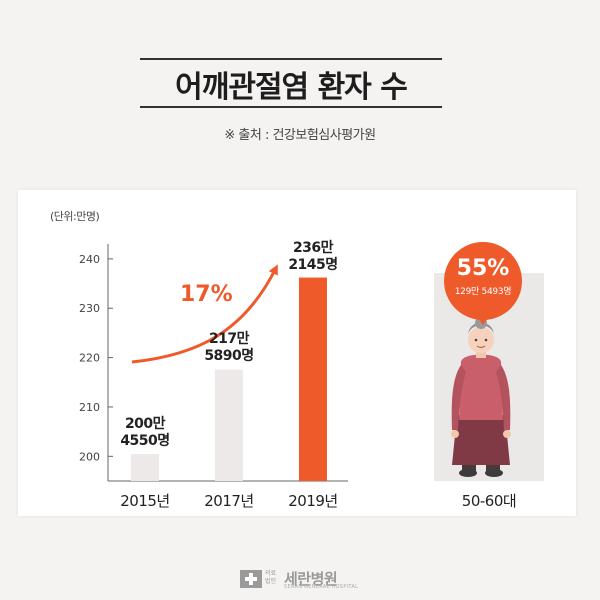 This screenshot has width=600, height=600. Describe the element at coordinates (311, 579) in the screenshot. I see `logo-name: 세란병원` at that location.